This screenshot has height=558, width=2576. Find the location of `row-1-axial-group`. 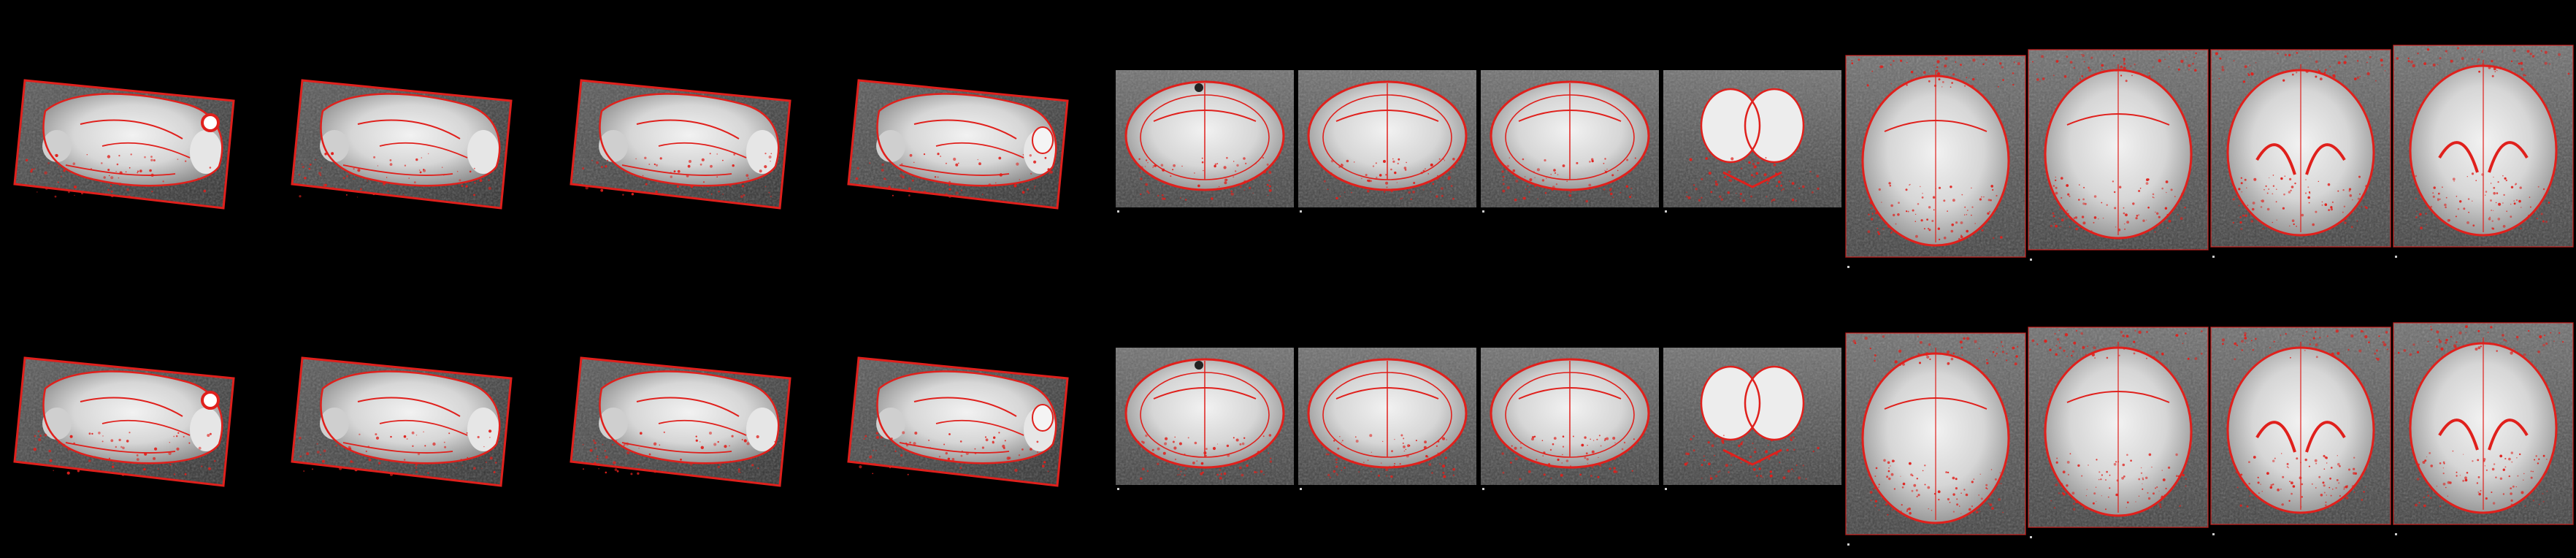

row-1-axial-group is located at coordinates (2209, 157).